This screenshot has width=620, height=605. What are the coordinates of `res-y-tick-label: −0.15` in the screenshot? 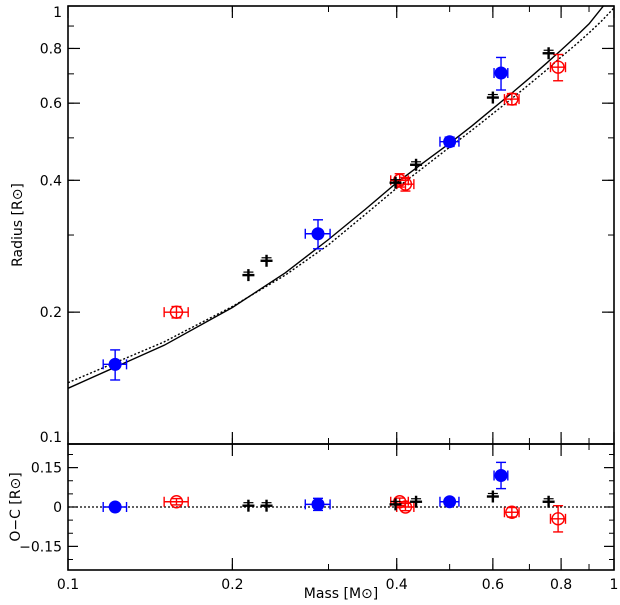 It's located at (40, 547).